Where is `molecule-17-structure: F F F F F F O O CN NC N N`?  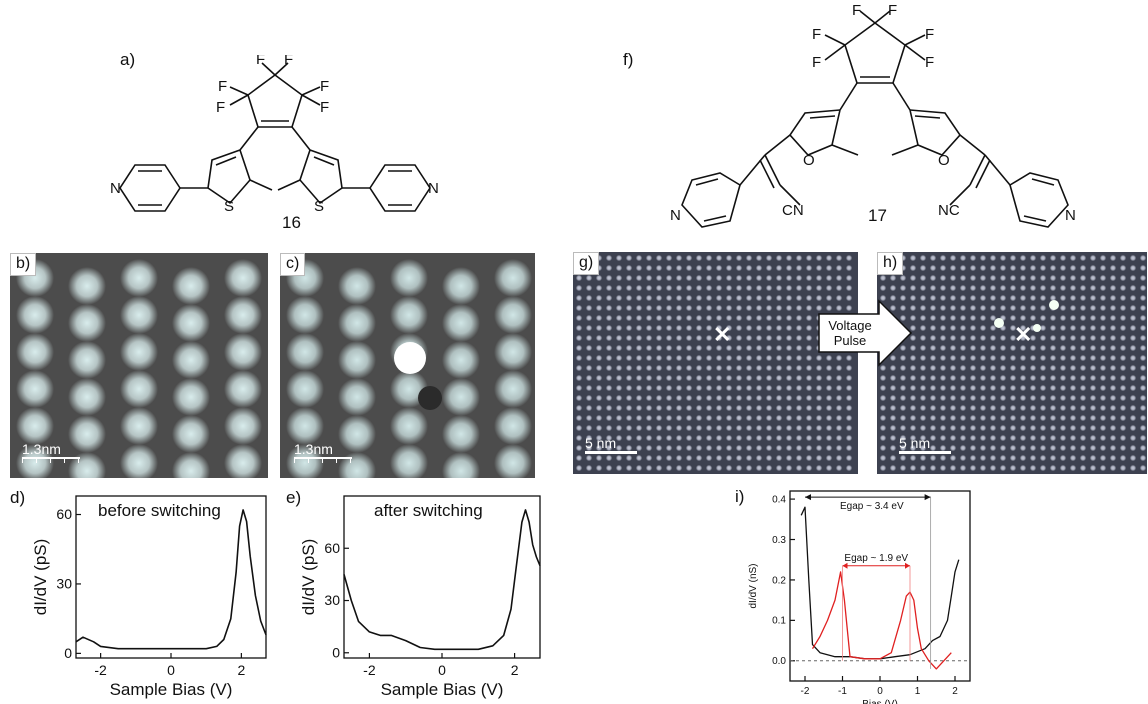
molecule-17-structure: F F F F F F O O CN NC N N is located at coordinates (873, 116).